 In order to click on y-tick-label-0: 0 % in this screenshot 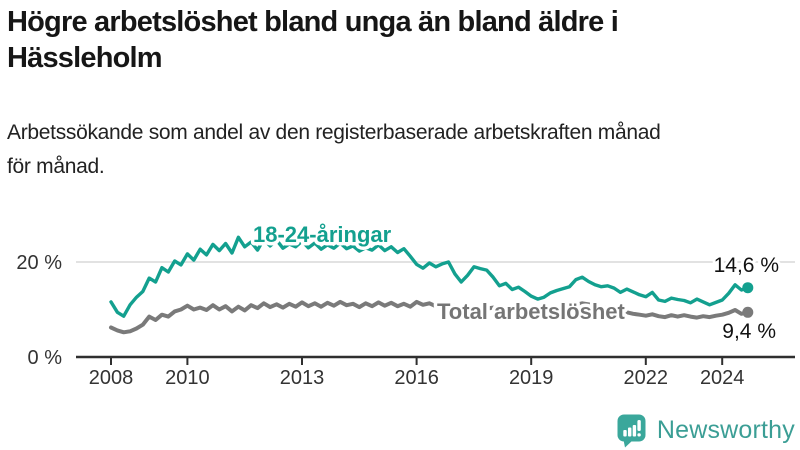, I will do `click(45, 358)`.